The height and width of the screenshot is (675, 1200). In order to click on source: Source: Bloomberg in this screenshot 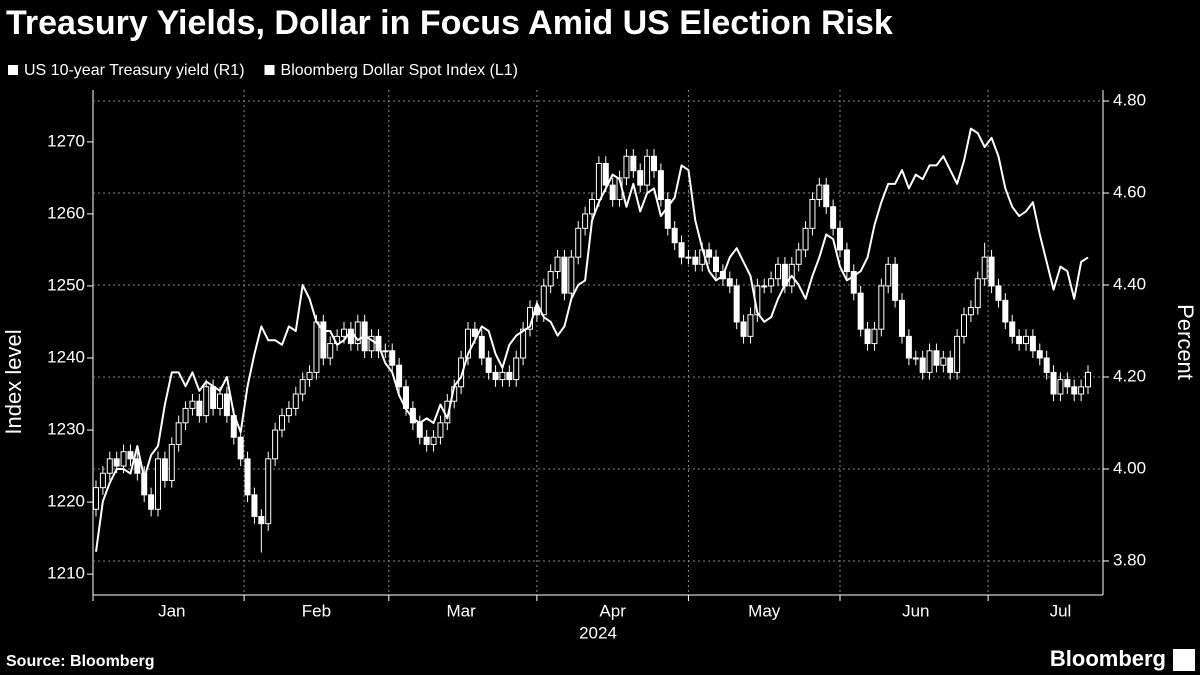, I will do `click(80, 661)`.